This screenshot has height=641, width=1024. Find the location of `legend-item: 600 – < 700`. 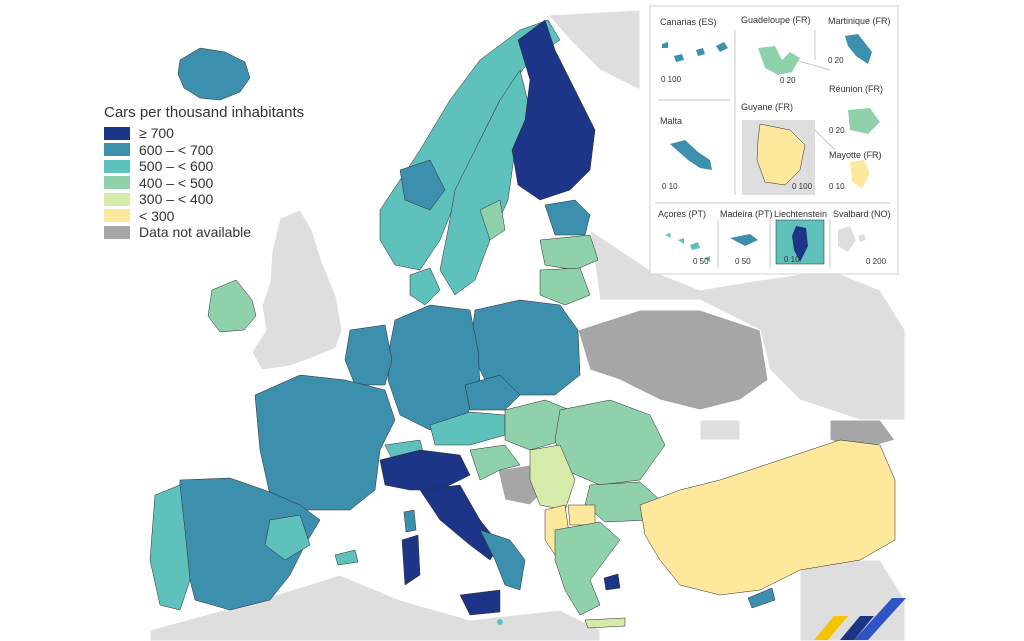

legend-item: 600 – < 700 is located at coordinates (204, 150).